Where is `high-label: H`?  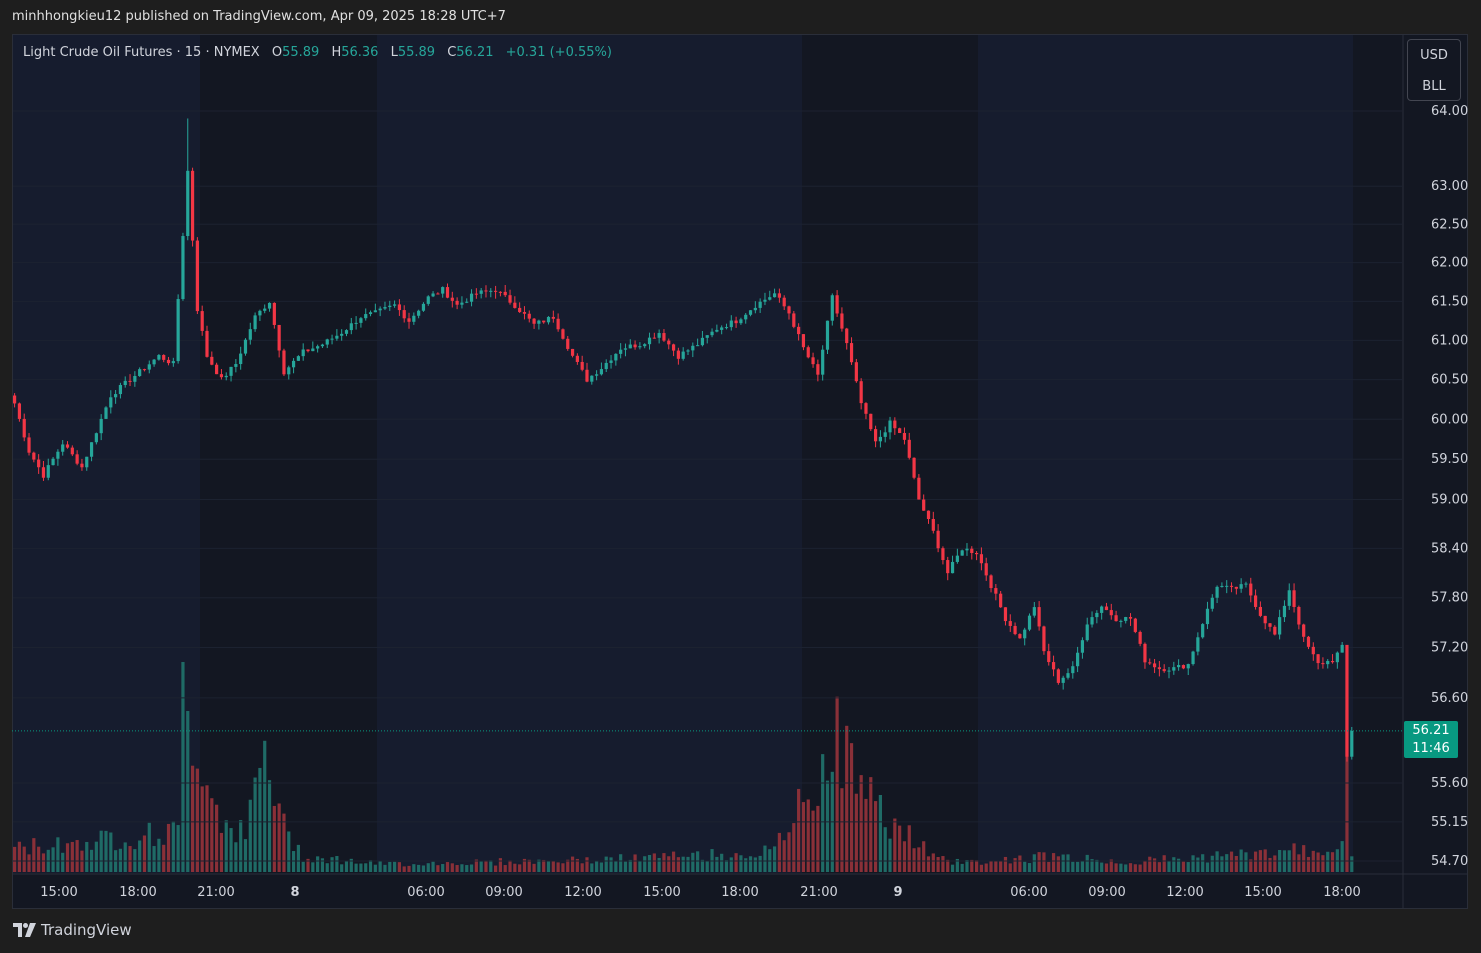 high-label: H is located at coordinates (336, 52).